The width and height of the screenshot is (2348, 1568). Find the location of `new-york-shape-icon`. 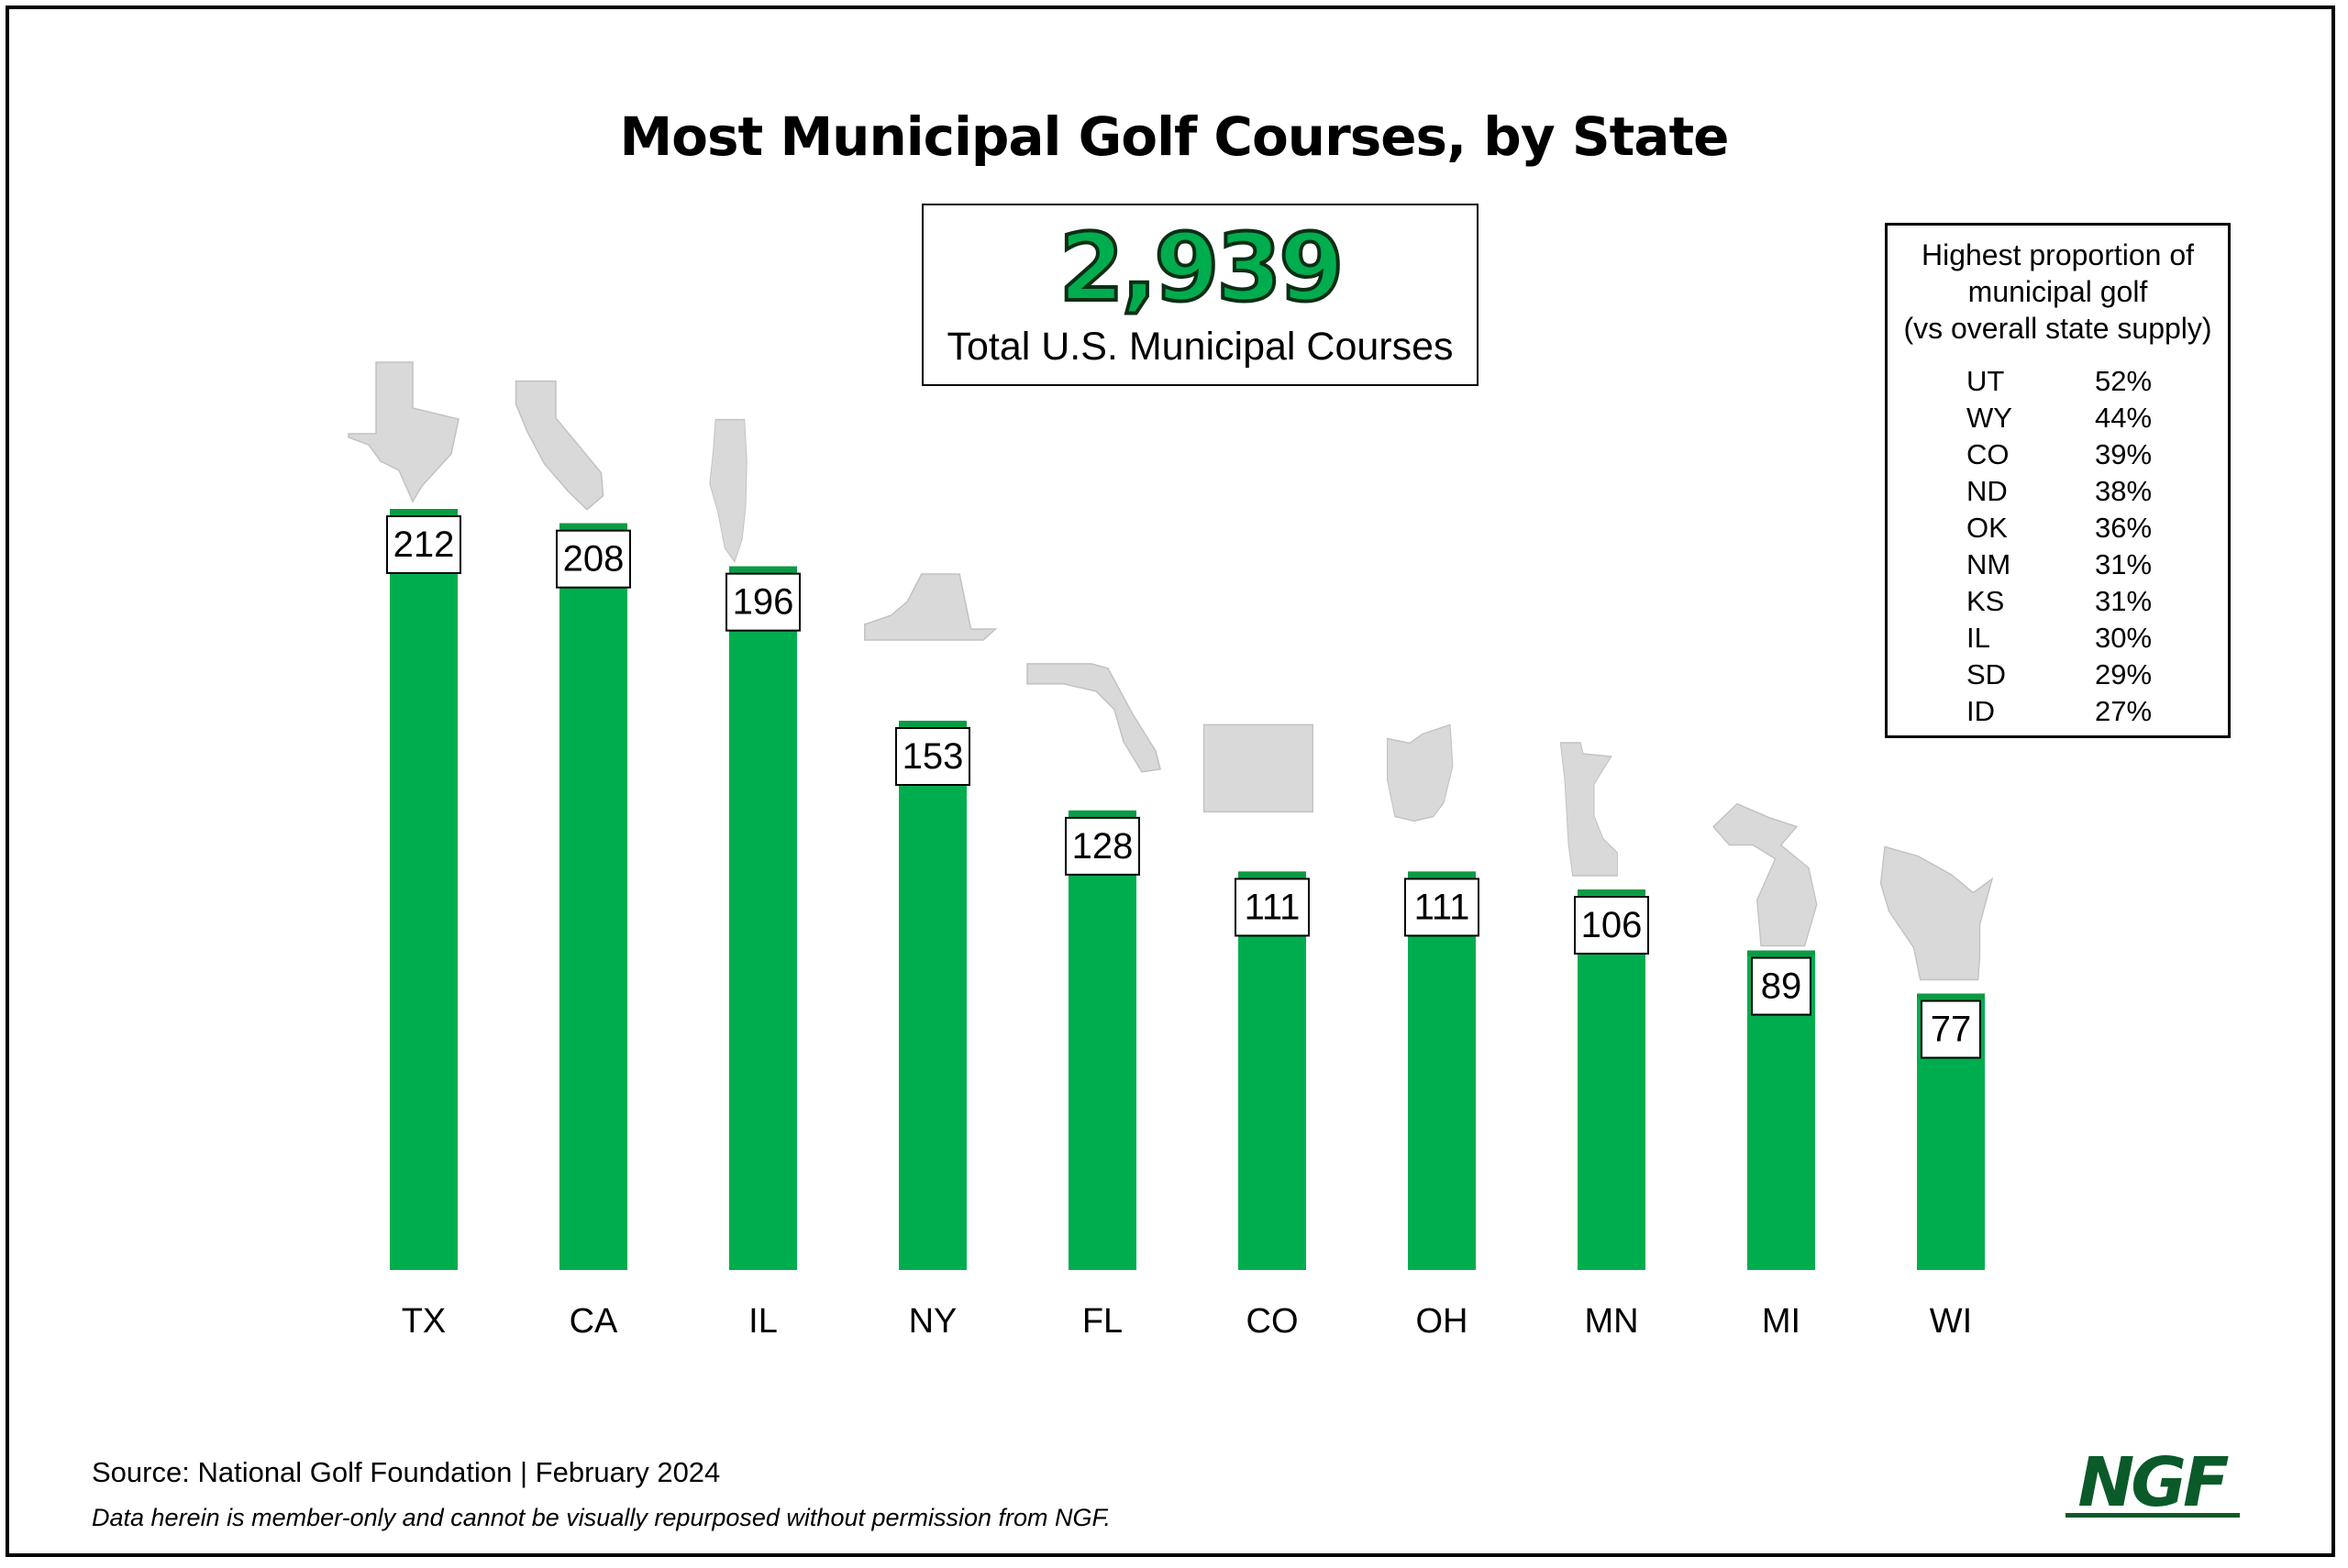

new-york-shape-icon is located at coordinates (931, 607).